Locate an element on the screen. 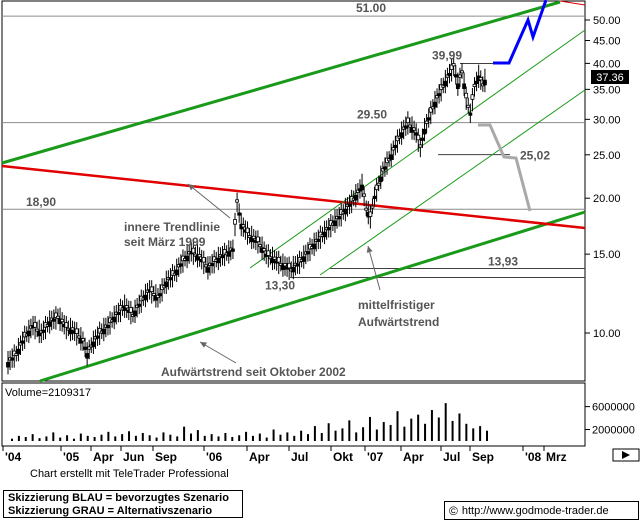 This screenshot has height=521, width=641. volume-label: Volume=2109317 is located at coordinates (48, 393).